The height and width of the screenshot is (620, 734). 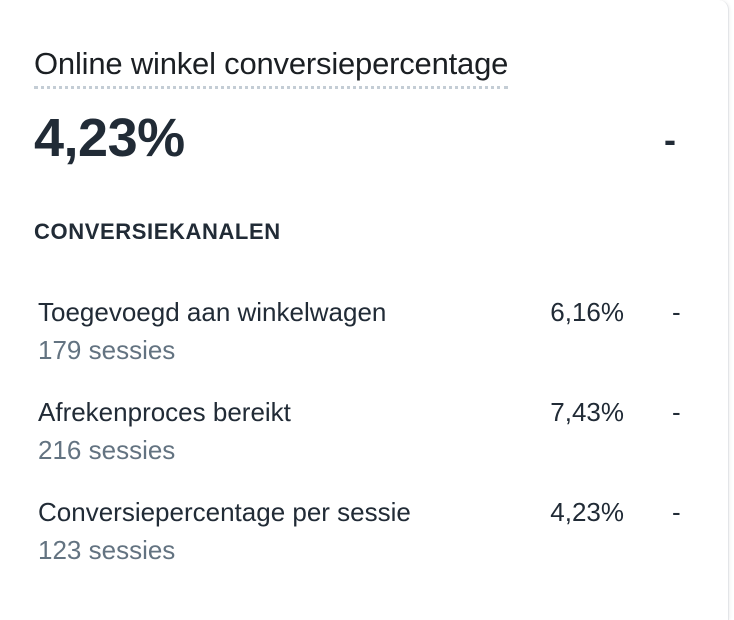 I want to click on row-percentage: 4,23%, so click(x=587, y=512).